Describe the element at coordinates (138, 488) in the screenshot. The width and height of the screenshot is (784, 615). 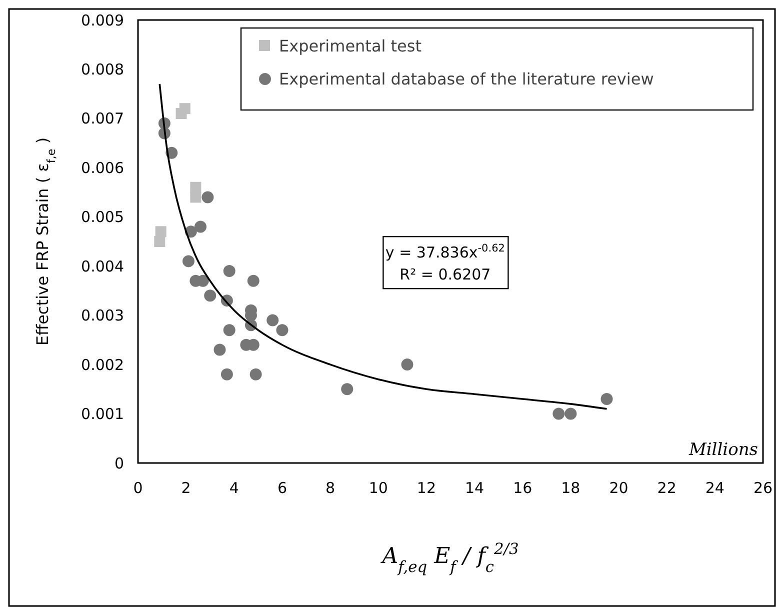
I see `x-tick-label: 0` at that location.